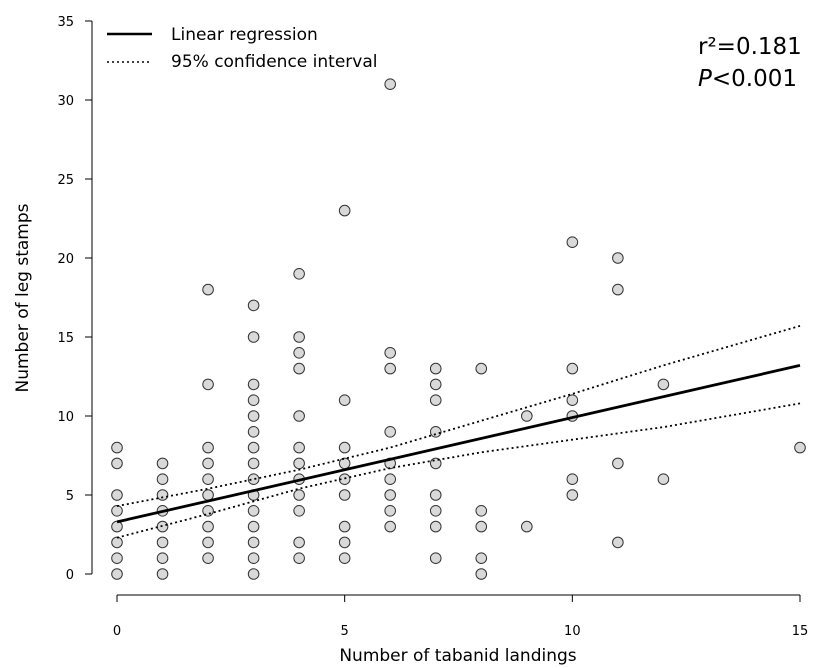 Image resolution: width=825 pixels, height=668 pixels. Describe the element at coordinates (117, 631) in the screenshot. I see `x-tick-label: 0` at that location.